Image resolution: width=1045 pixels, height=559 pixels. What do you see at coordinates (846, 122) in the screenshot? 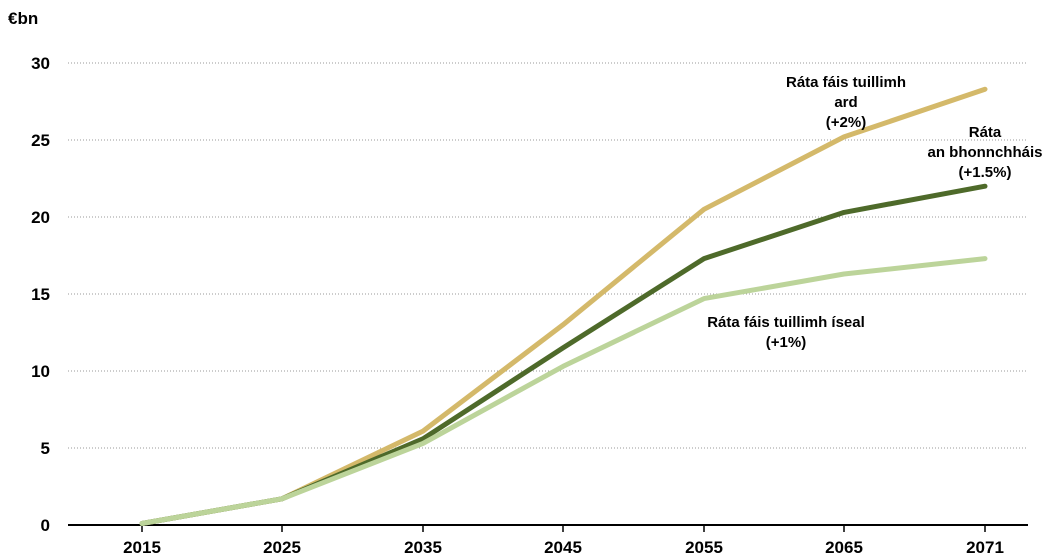
I see `series-annotation-text: (+2%)` at bounding box center [846, 122].